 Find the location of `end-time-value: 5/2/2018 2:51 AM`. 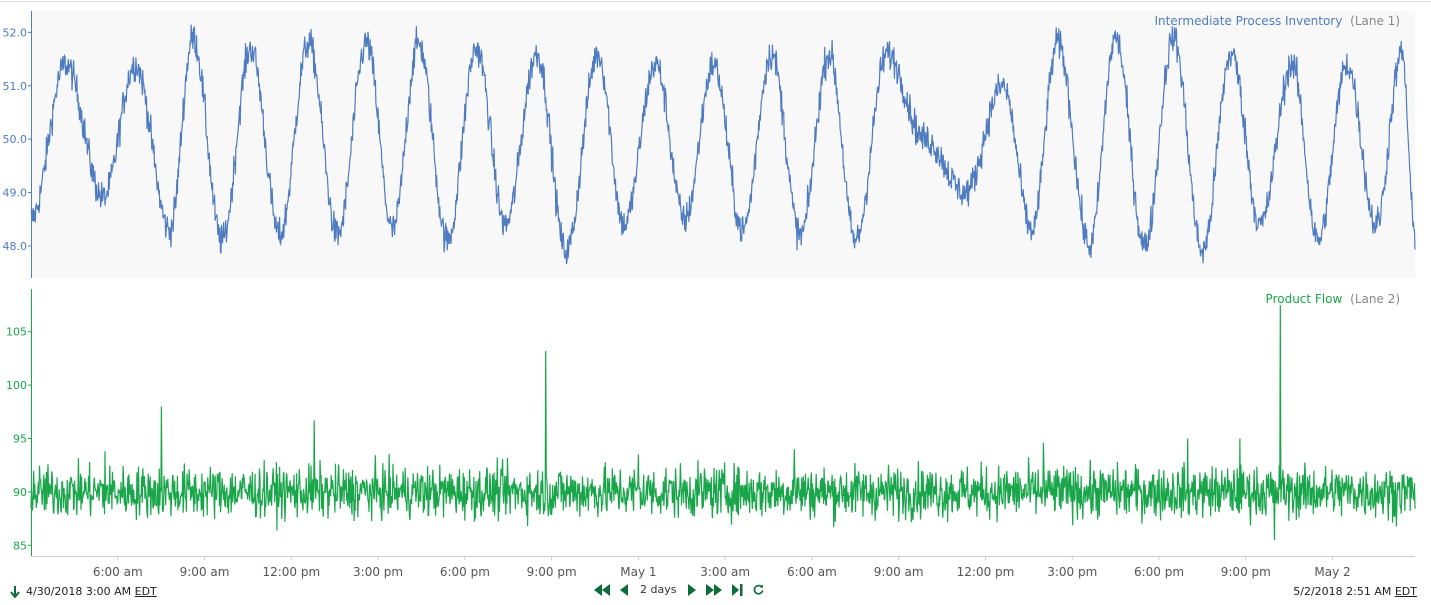

end-time-value: 5/2/2018 2:51 AM is located at coordinates (1342, 591).